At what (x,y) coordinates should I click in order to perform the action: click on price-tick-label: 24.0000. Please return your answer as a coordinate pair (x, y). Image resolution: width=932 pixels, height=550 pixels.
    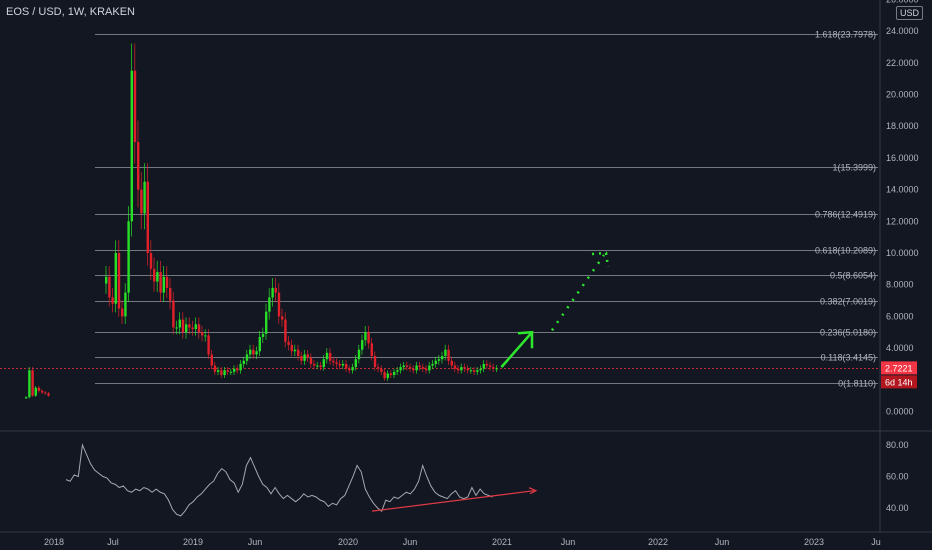
    Looking at the image, I should click on (902, 31).